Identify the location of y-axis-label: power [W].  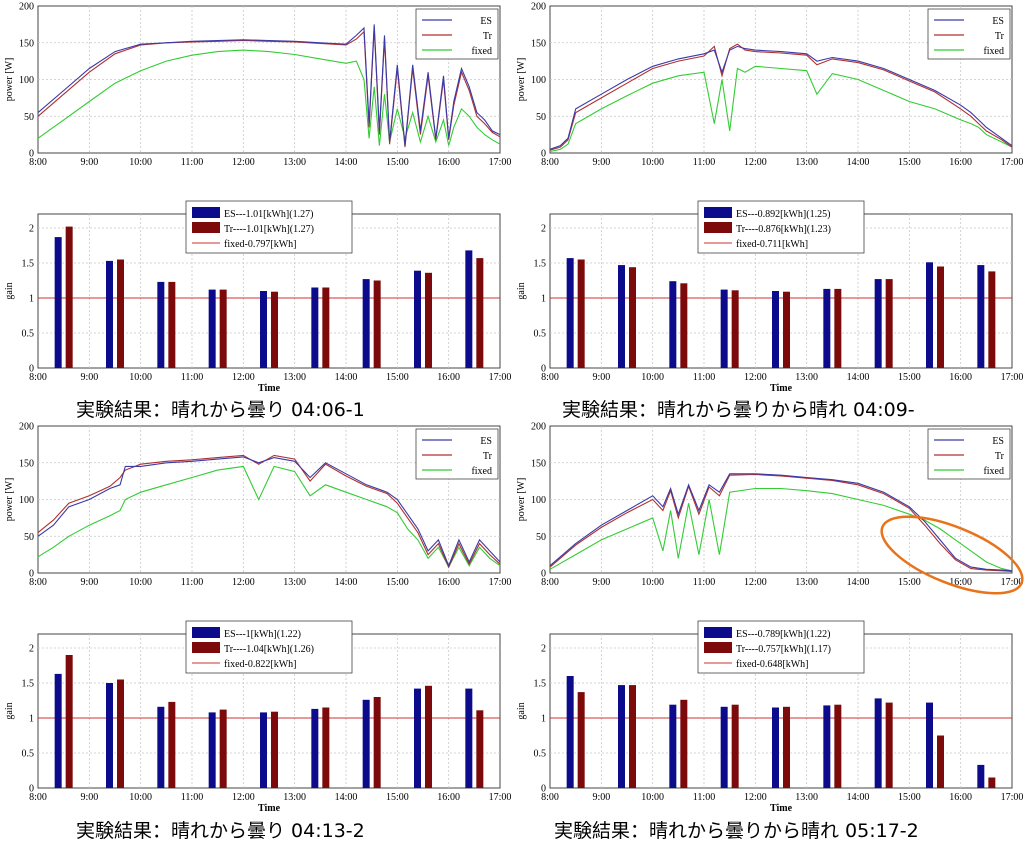
(521, 80).